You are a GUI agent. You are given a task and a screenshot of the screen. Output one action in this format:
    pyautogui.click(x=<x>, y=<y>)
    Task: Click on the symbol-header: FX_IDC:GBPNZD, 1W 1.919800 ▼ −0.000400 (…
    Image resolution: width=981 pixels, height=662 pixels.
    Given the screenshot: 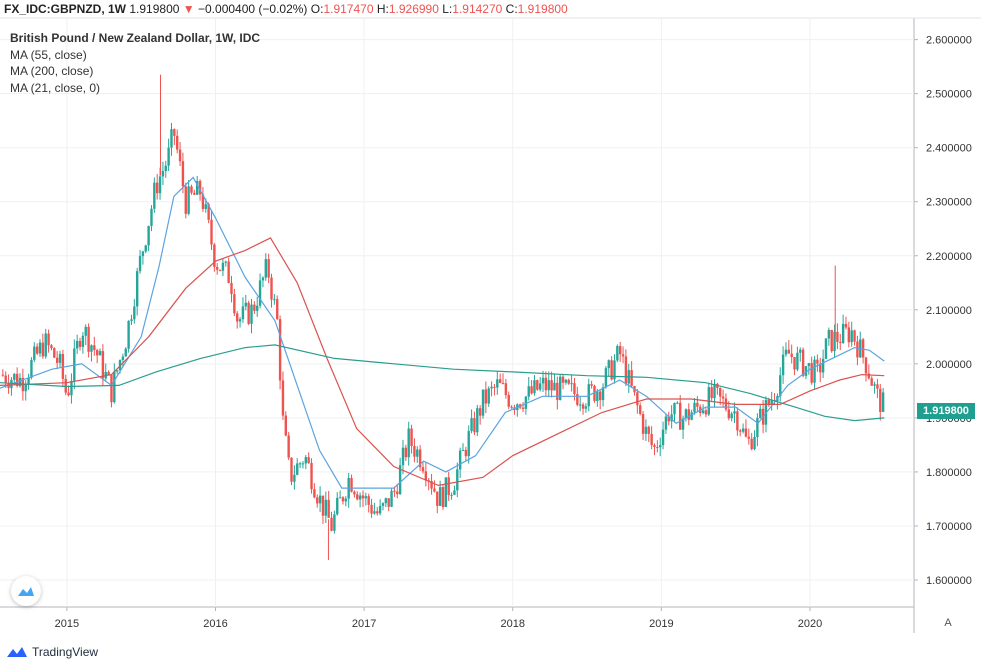 What is the action you would take?
    pyautogui.click(x=286, y=9)
    